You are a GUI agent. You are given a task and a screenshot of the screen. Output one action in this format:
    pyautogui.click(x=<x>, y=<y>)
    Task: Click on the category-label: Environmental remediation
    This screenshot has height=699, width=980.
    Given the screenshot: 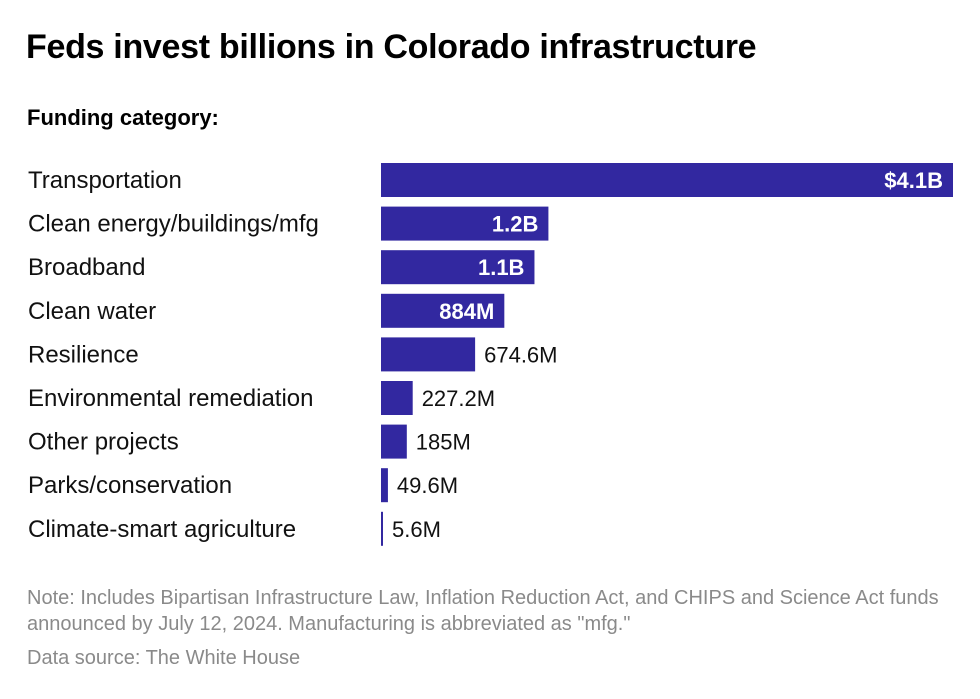 What is the action you would take?
    pyautogui.click(x=170, y=398)
    